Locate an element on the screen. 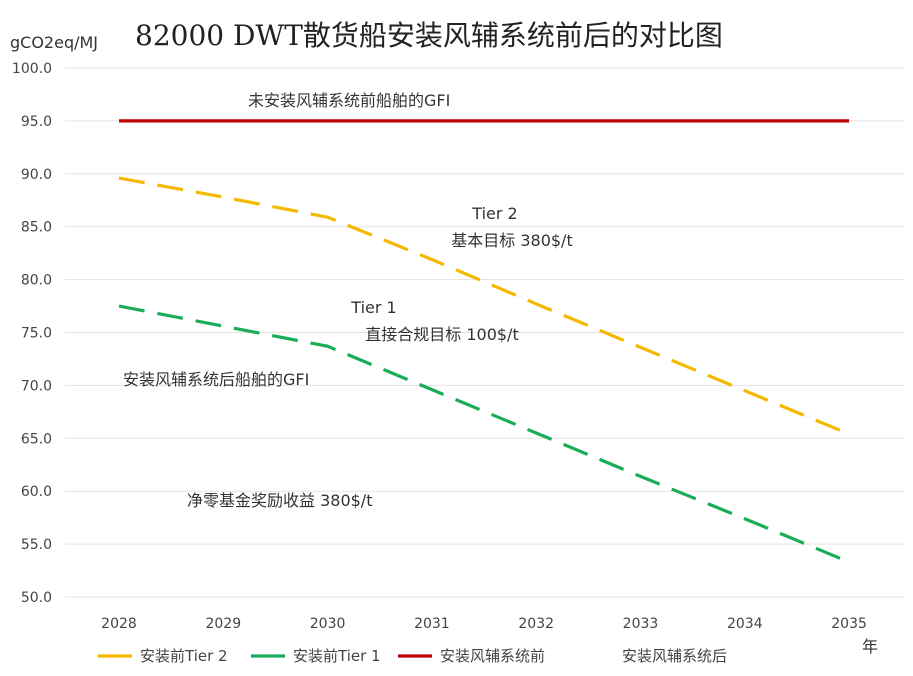 This screenshot has width=913, height=676. y-tick-label: 65.0 is located at coordinates (36, 439).